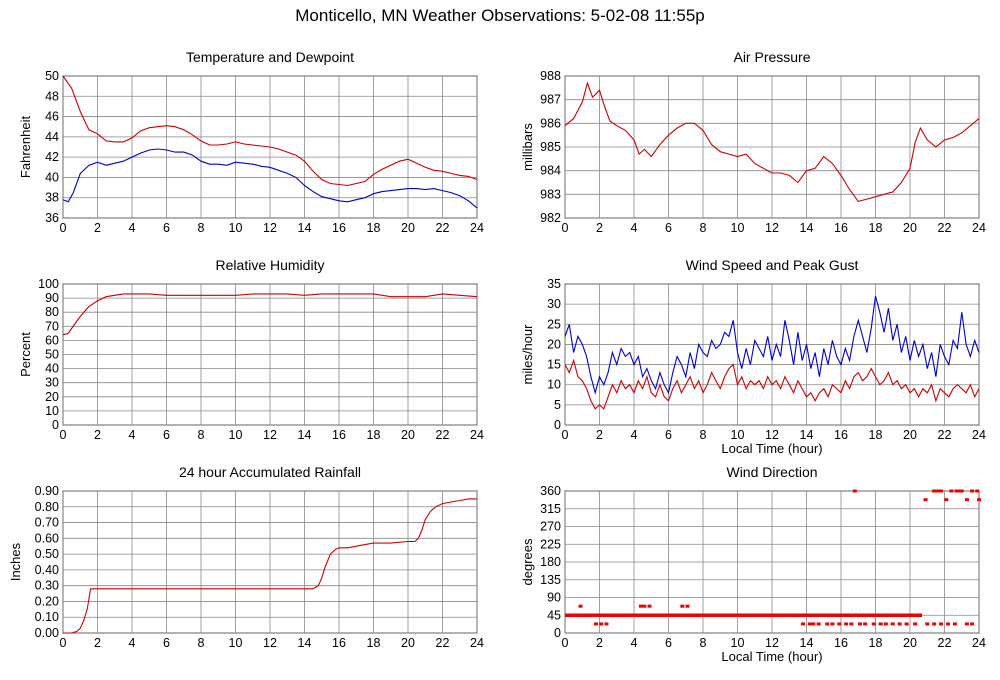  Describe the element at coordinates (876, 228) in the screenshot. I see `pressure-x-tick-label: 18` at that location.